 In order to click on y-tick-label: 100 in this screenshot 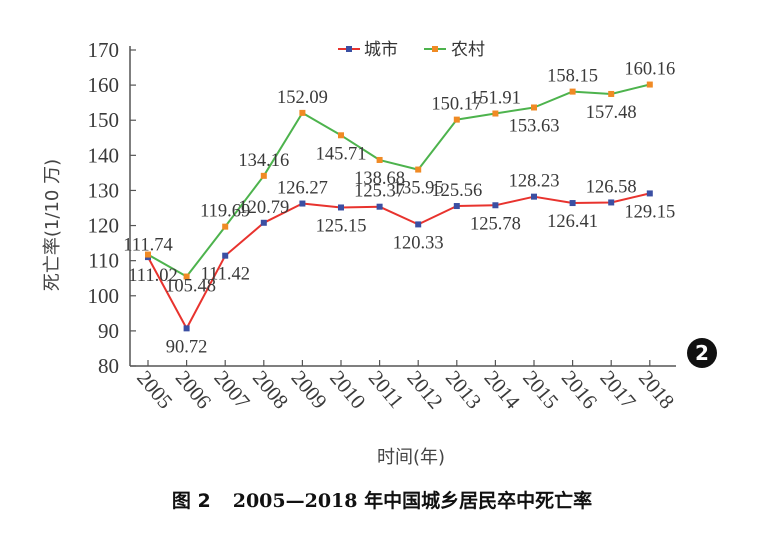, I will do `click(104, 296)`.